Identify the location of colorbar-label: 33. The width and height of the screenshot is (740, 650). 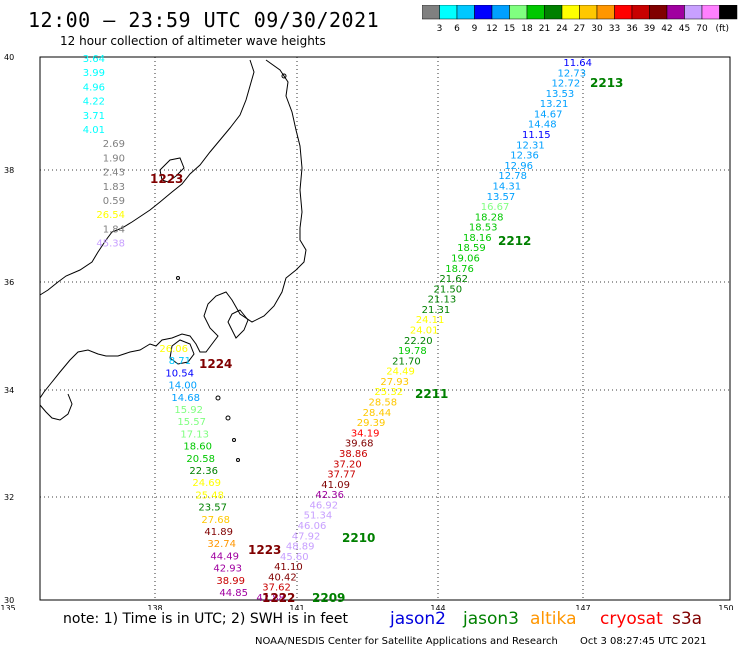
(614, 28).